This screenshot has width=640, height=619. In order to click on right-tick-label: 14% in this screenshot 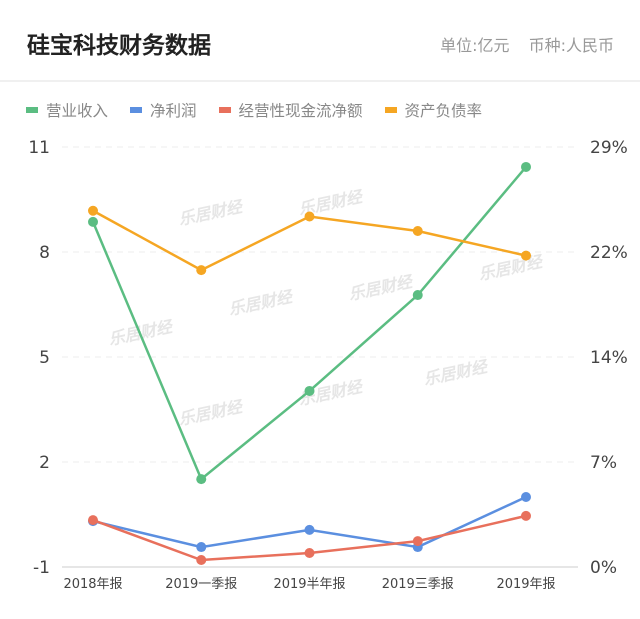, I will do `click(609, 358)`.